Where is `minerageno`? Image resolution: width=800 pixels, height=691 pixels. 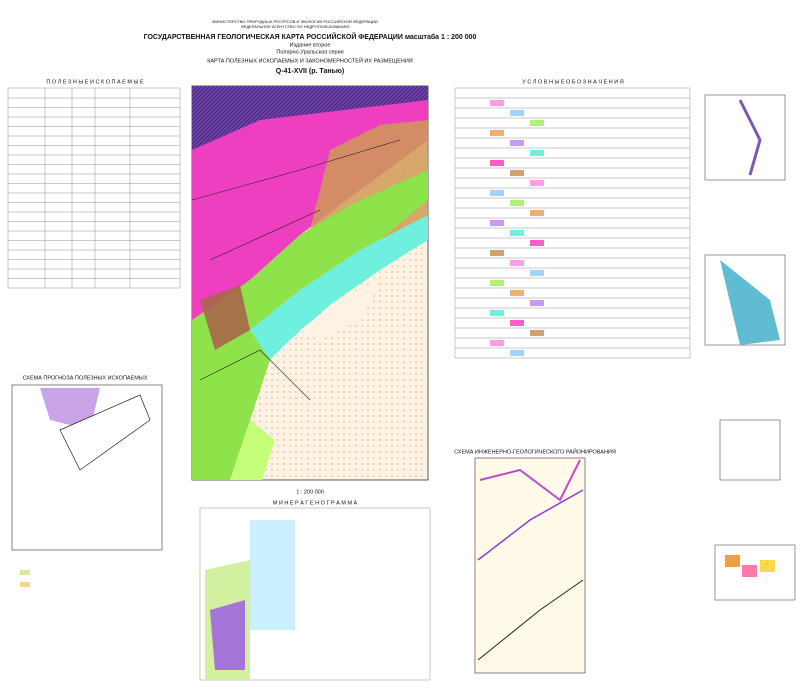 minerageno is located at coordinates (315, 594).